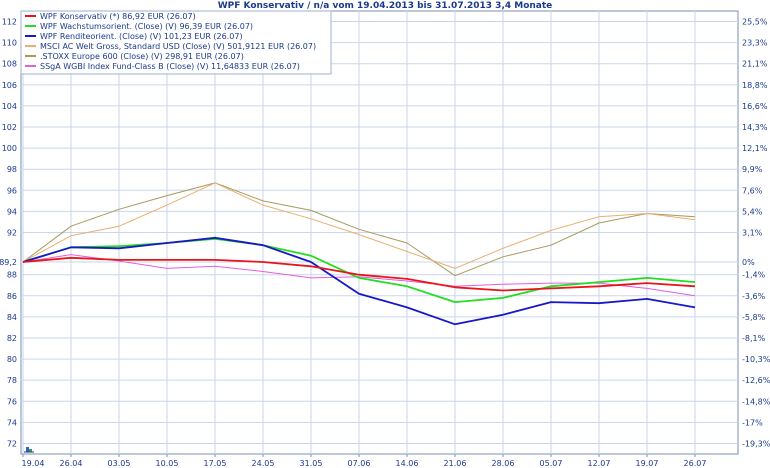 Image resolution: width=770 pixels, height=468 pixels. What do you see at coordinates (9, 127) in the screenshot?
I see `y-tick-label-left: 102` at bounding box center [9, 127].